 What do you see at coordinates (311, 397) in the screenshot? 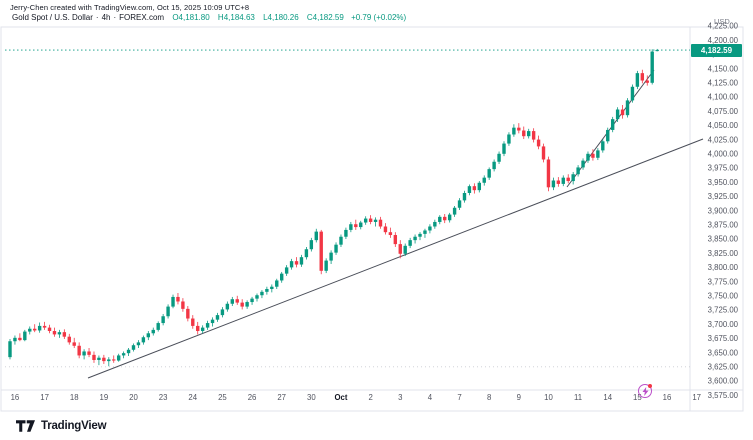
I see `time-tick-label: 30` at bounding box center [311, 397].